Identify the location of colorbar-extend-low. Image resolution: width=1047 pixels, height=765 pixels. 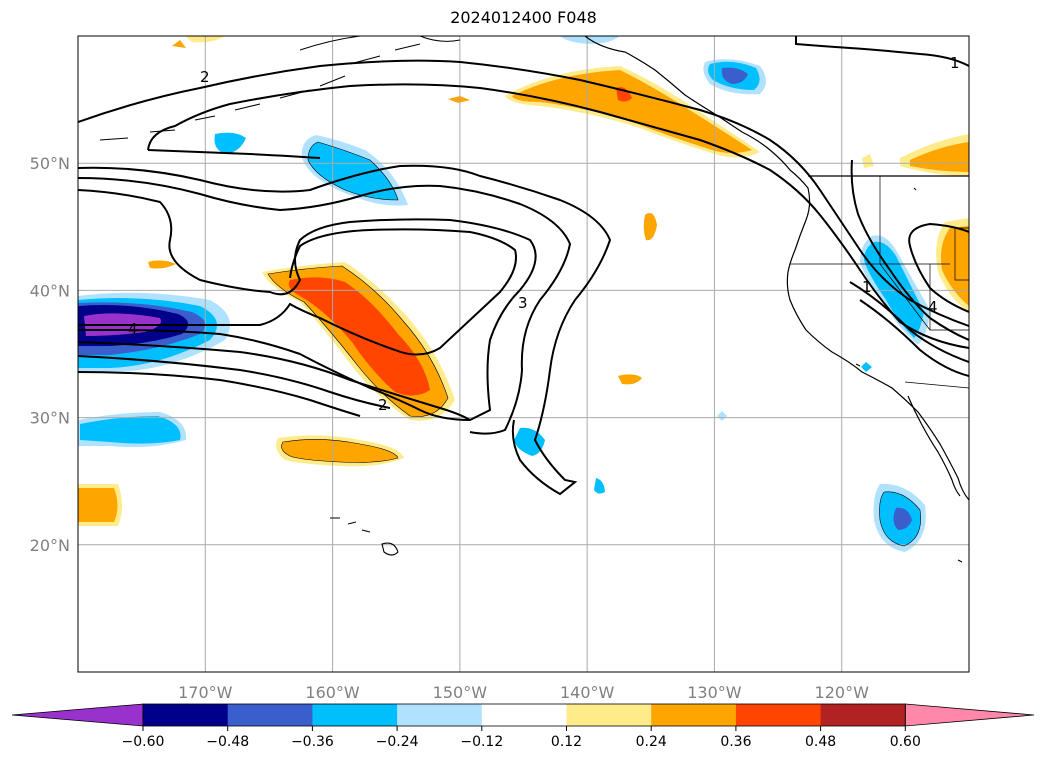
(77, 715).